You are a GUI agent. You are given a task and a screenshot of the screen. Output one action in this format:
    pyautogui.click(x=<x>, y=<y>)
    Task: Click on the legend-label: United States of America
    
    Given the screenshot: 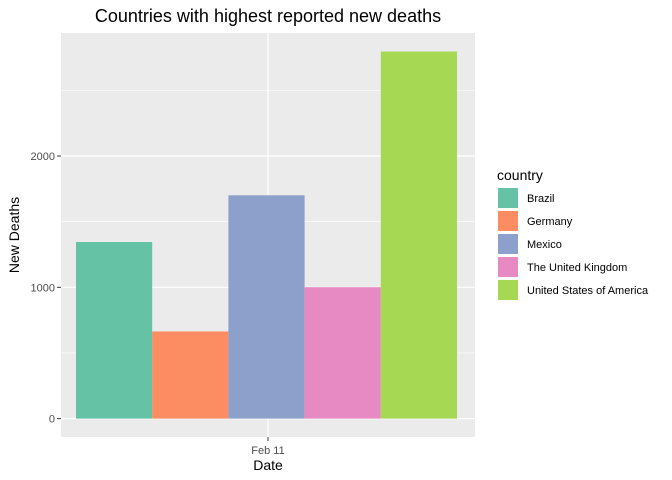 What is the action you would take?
    pyautogui.click(x=588, y=291)
    